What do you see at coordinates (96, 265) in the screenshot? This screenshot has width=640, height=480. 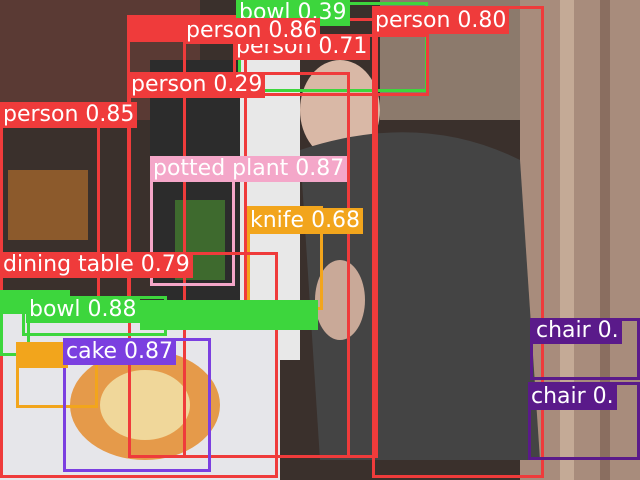 I see `label-dining-table: dining table 0.79` at bounding box center [96, 265].